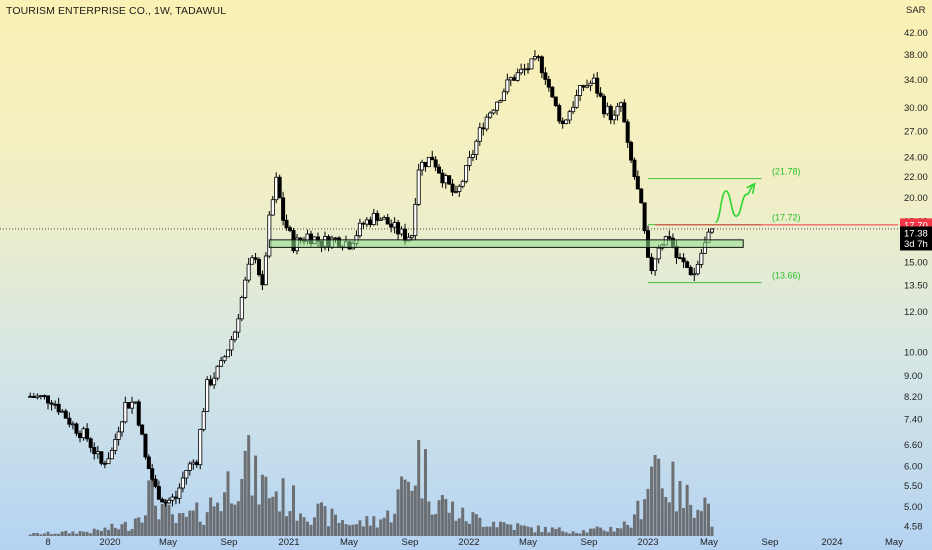 The height and width of the screenshot is (550, 932). I want to click on y-tick-label: 24.00, so click(916, 158).